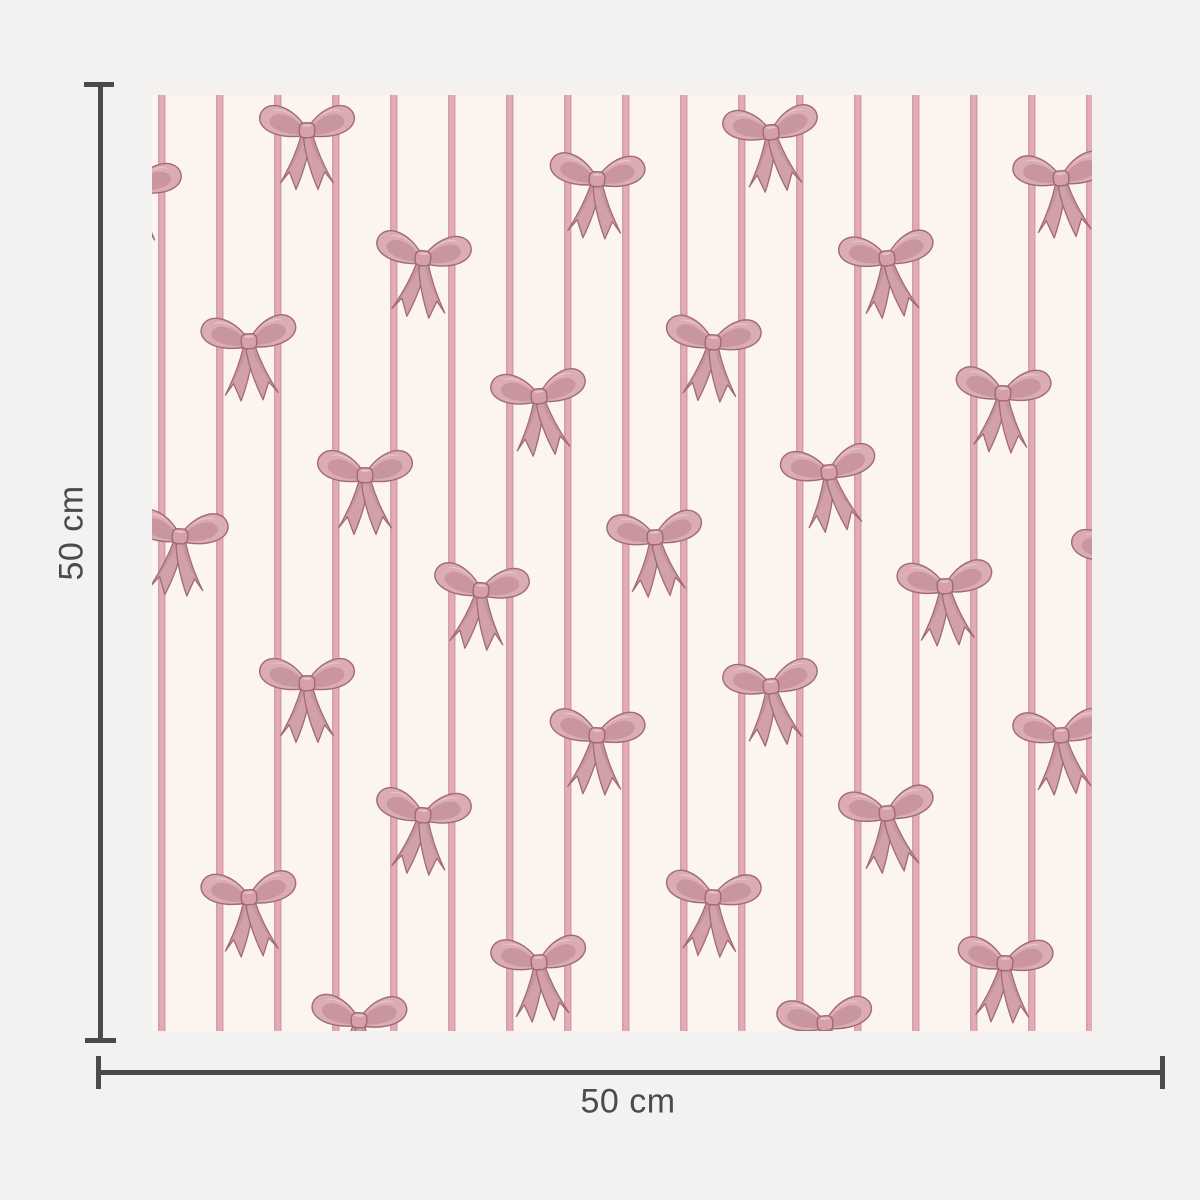  I want to click on height-dimension-line, so click(100, 562).